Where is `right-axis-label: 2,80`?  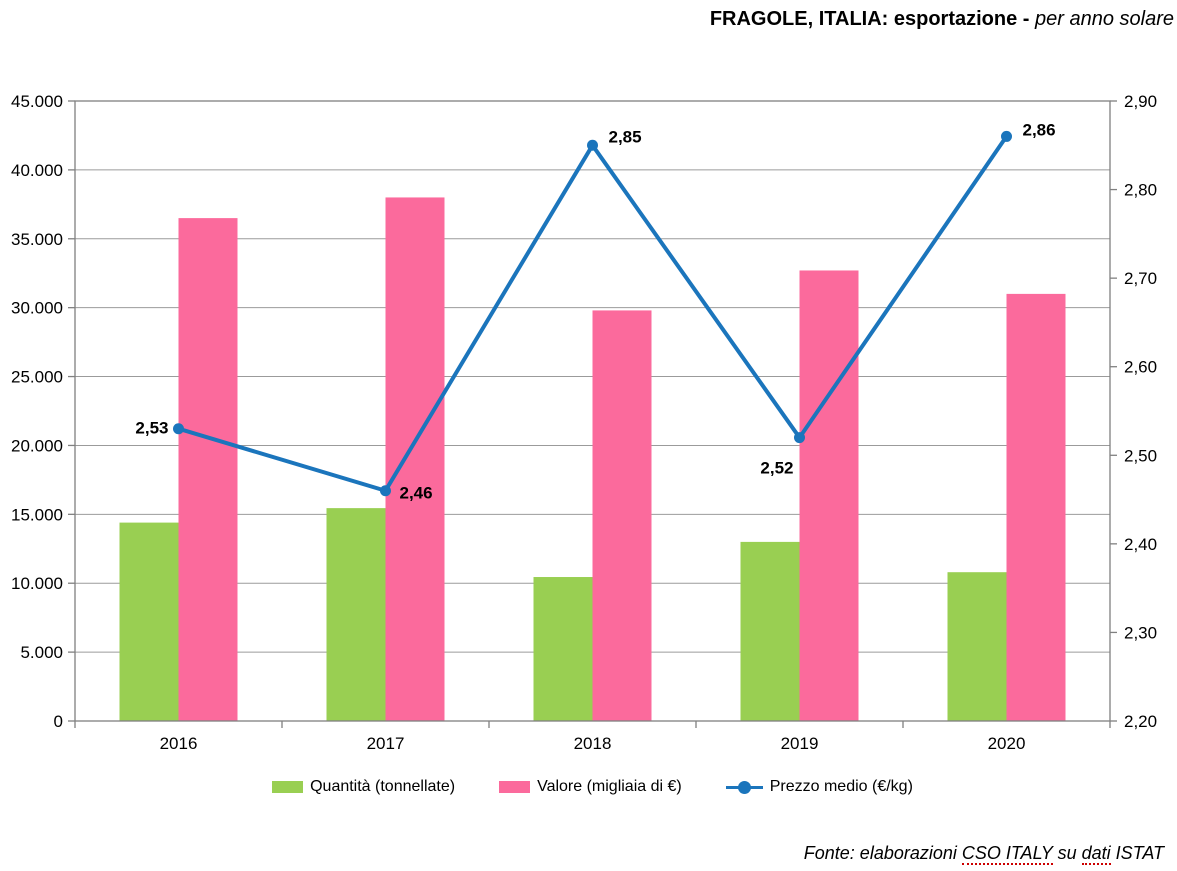 right-axis-label: 2,80 is located at coordinates (1140, 190).